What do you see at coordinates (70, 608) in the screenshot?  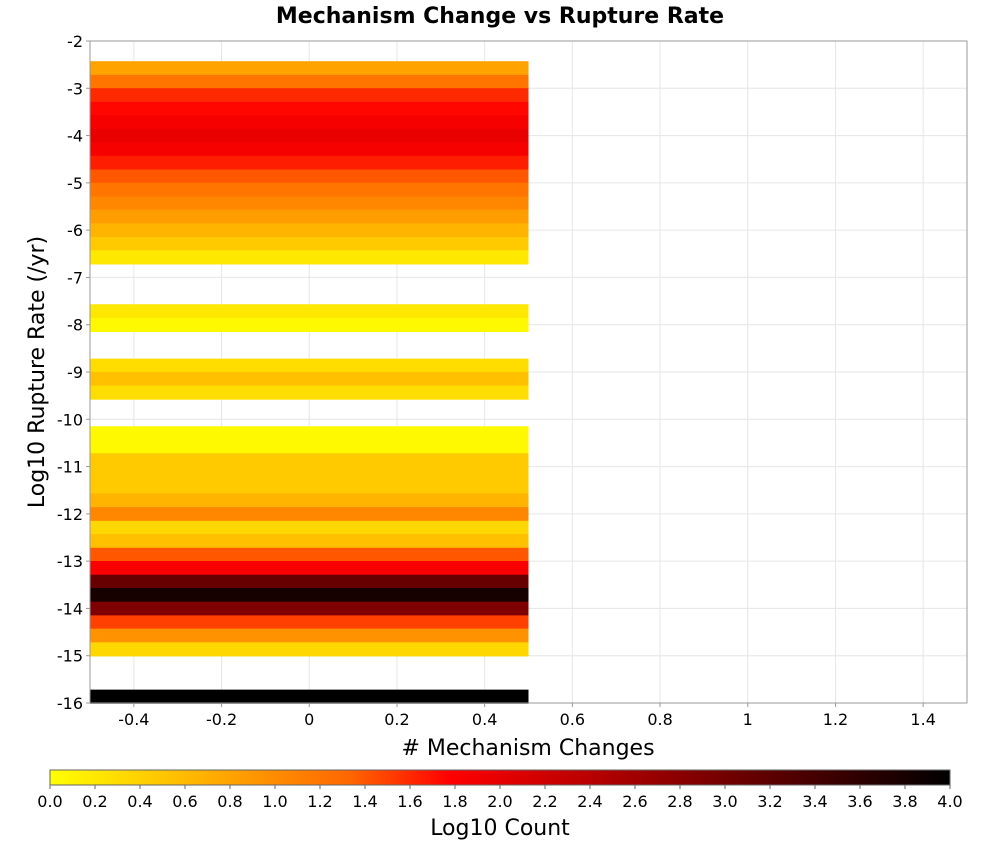 I see `y-tick-label: -14` at bounding box center [70, 608].